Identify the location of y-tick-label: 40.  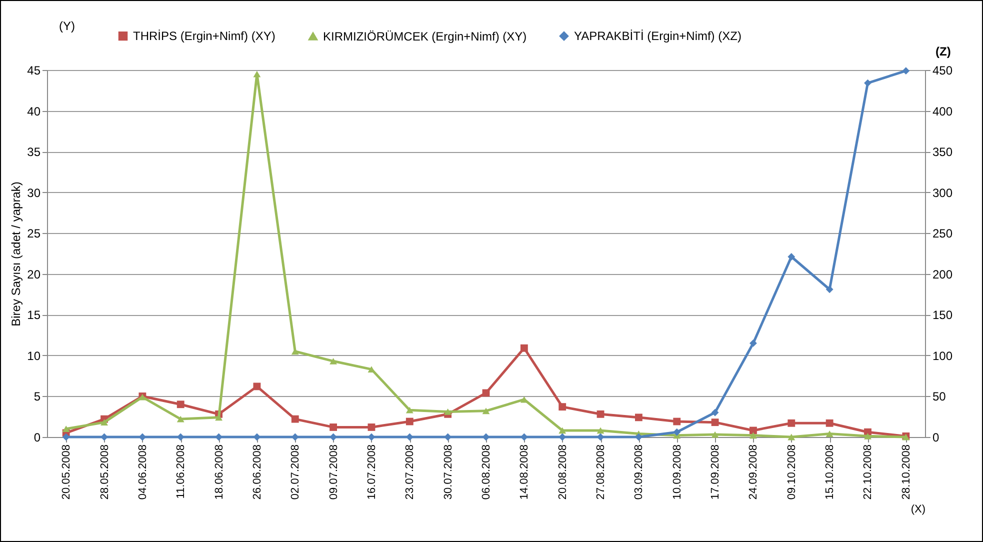
(34, 111).